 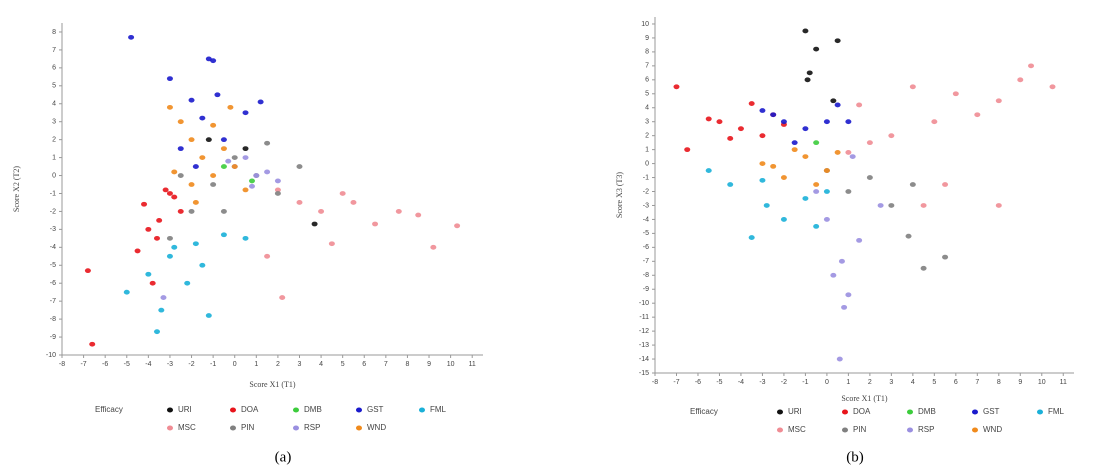 I want to click on x-tick-label: -4, so click(x=148, y=364).